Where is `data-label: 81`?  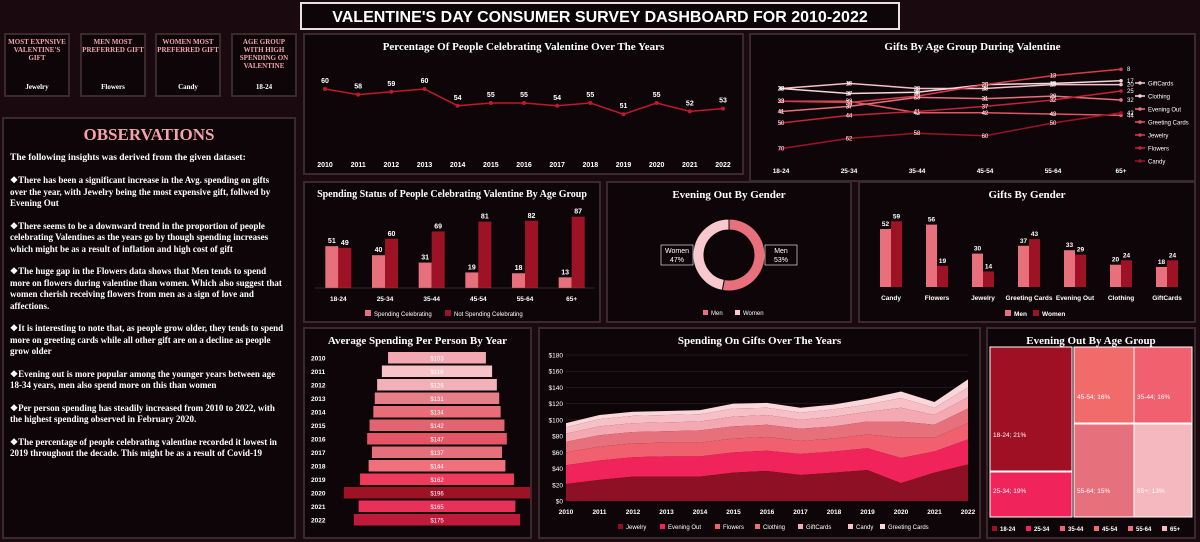 data-label: 81 is located at coordinates (485, 217).